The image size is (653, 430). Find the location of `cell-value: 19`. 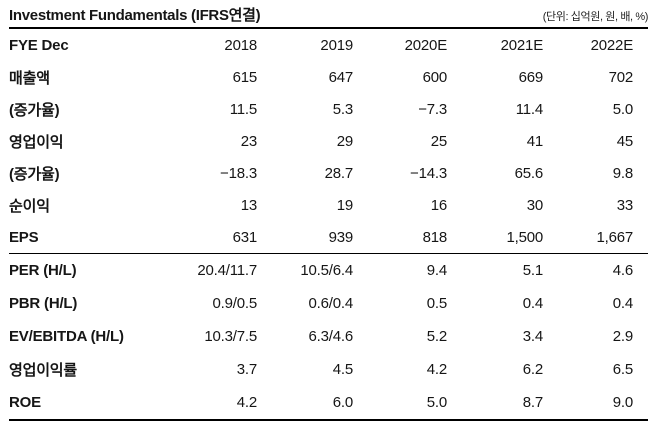

cell-value: 19 is located at coordinates (344, 205).